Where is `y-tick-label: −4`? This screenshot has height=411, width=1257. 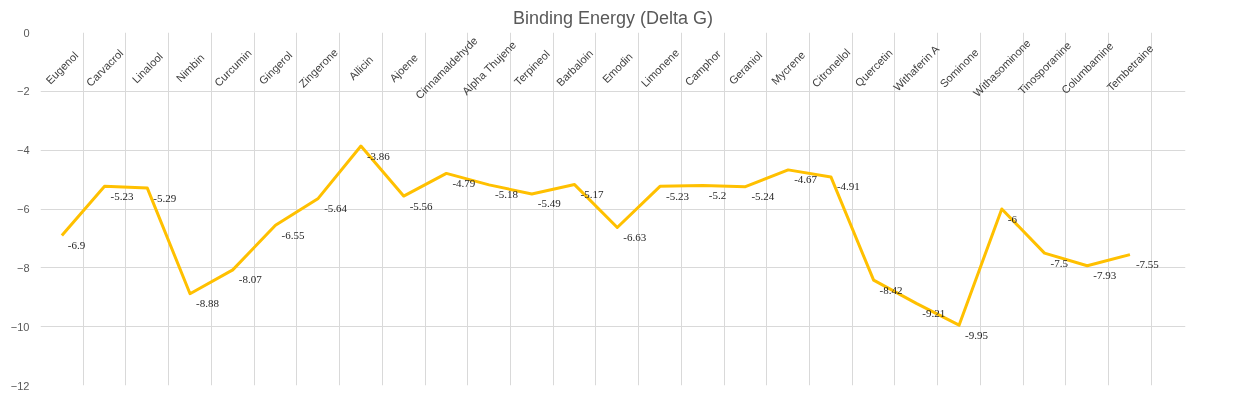 y-tick-label: −4 is located at coordinates (23, 150).